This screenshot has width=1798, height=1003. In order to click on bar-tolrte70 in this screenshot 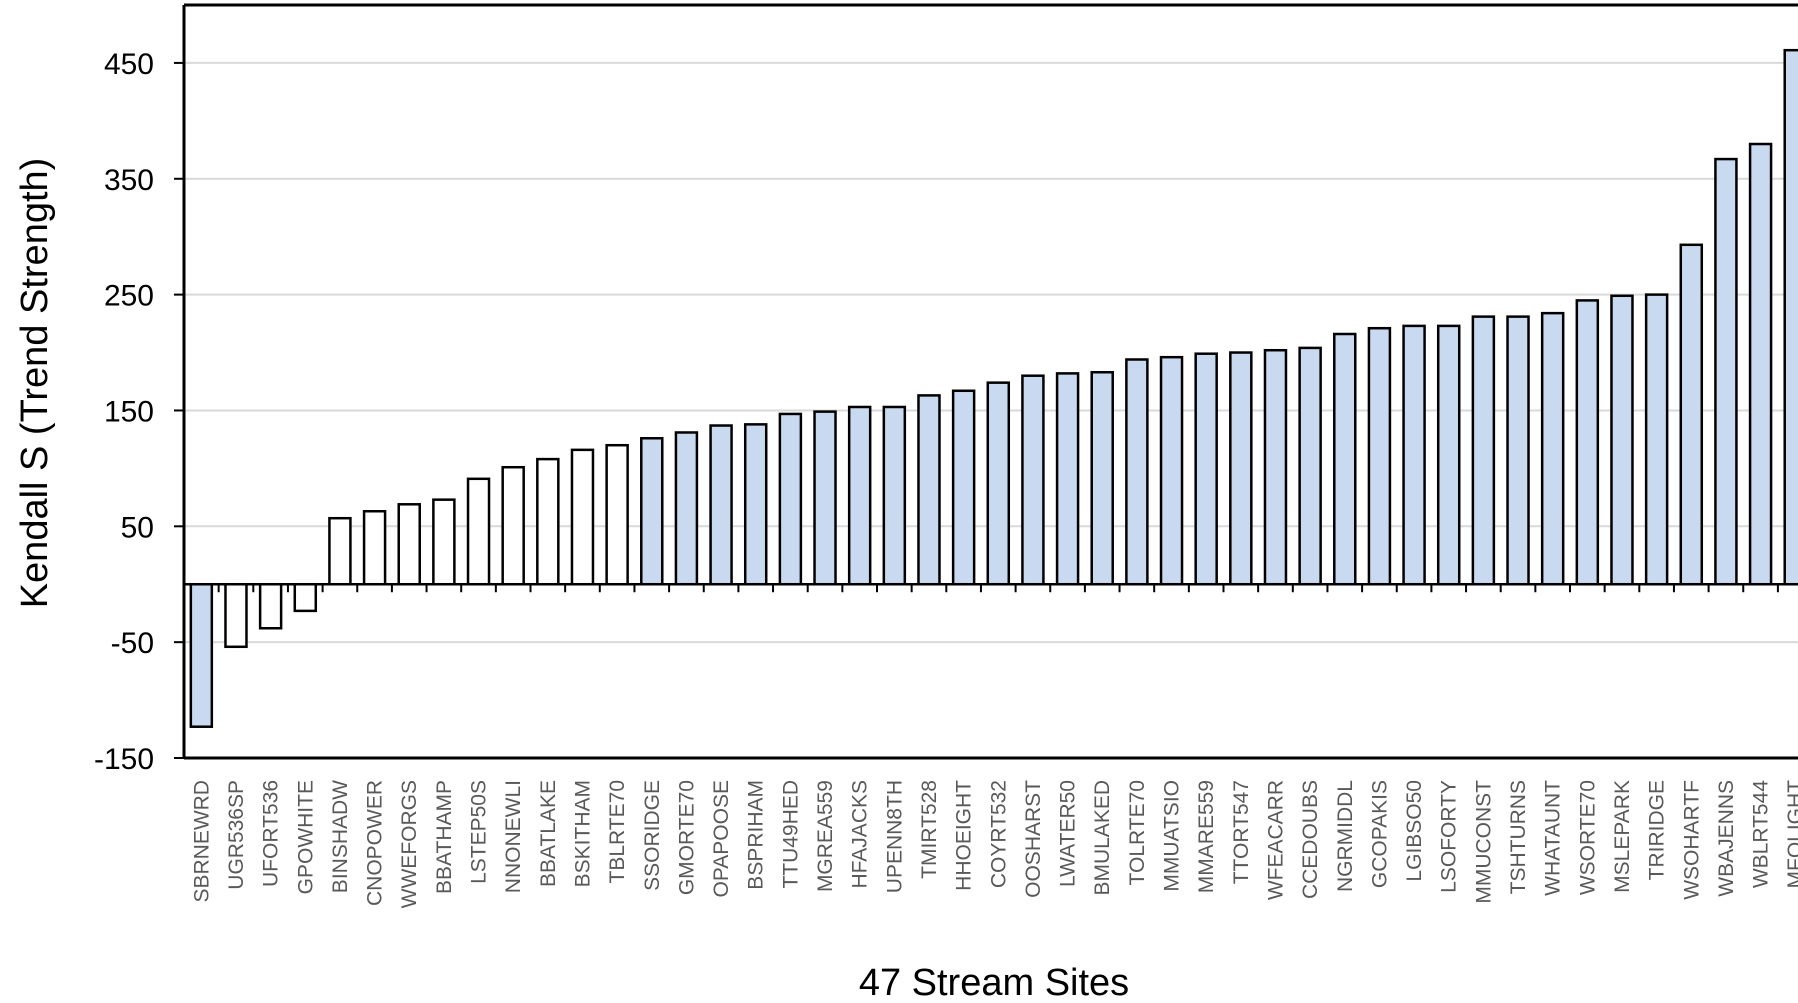, I will do `click(1137, 472)`.